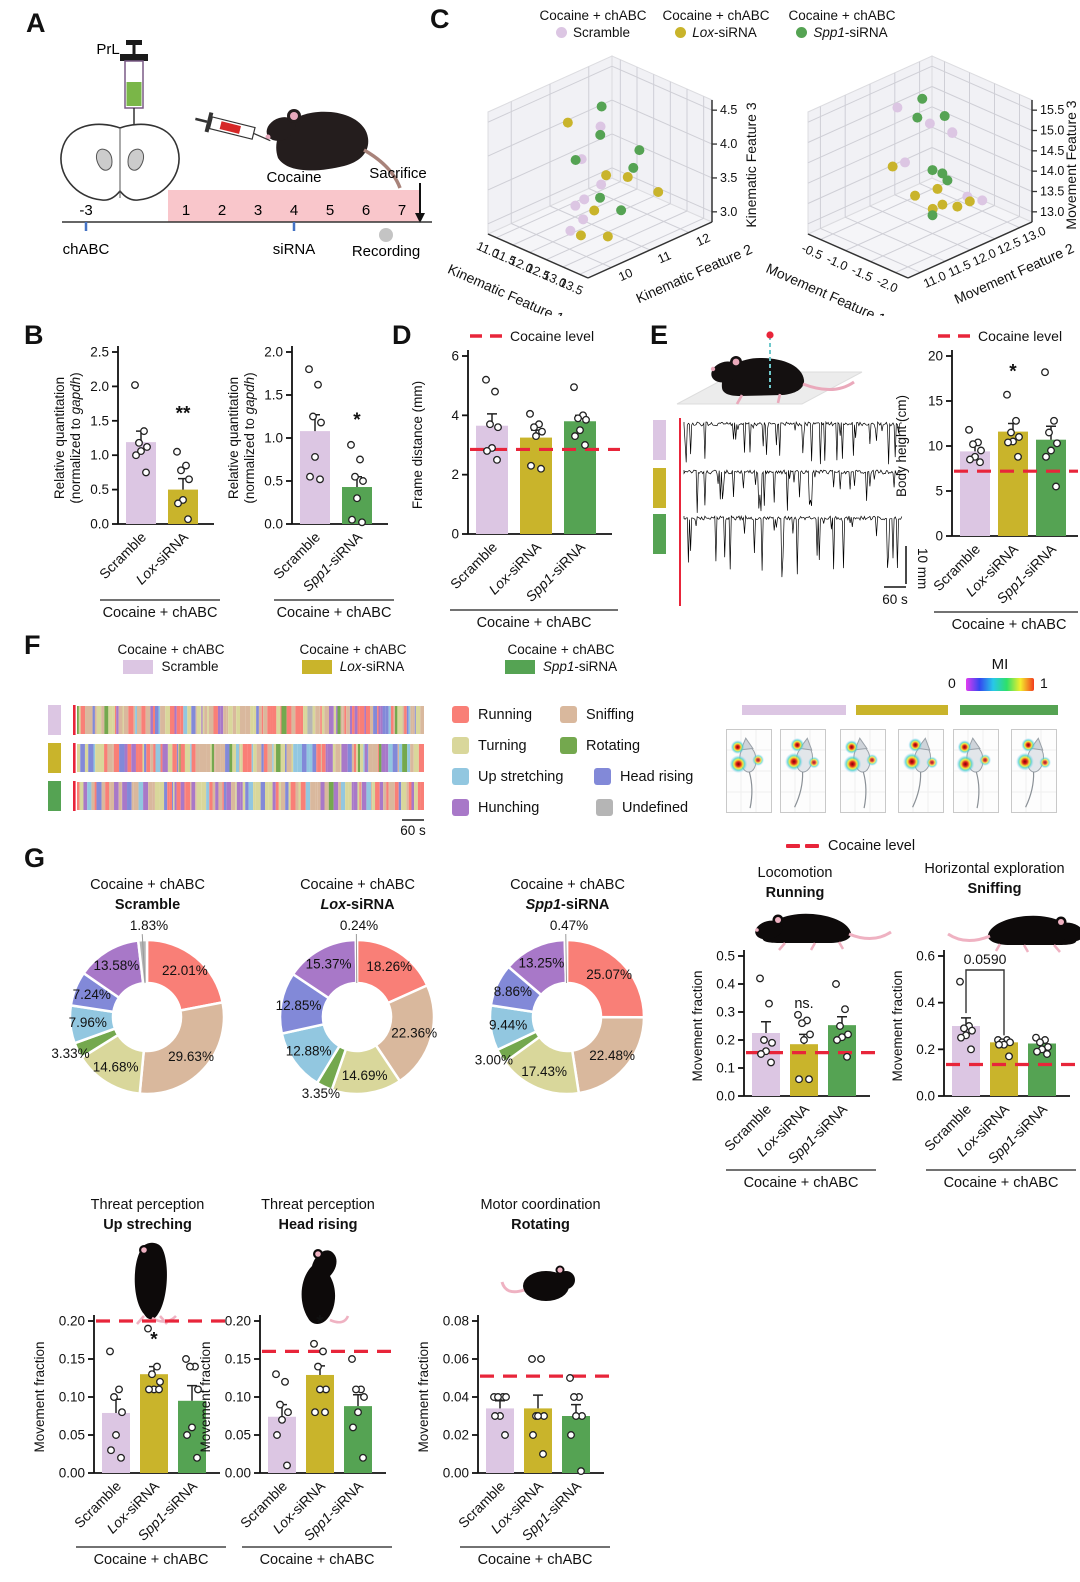  Describe the element at coordinates (580, 477) in the screenshot. I see `bar-Spp1-siRNA` at that location.